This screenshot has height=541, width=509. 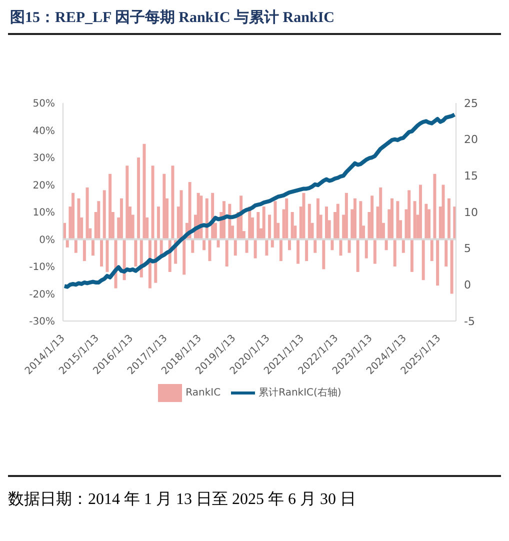 I want to click on chart-title: 图15：REP_LF 因子每期 RankIC 与累计 RankIC, so click(x=254, y=21).